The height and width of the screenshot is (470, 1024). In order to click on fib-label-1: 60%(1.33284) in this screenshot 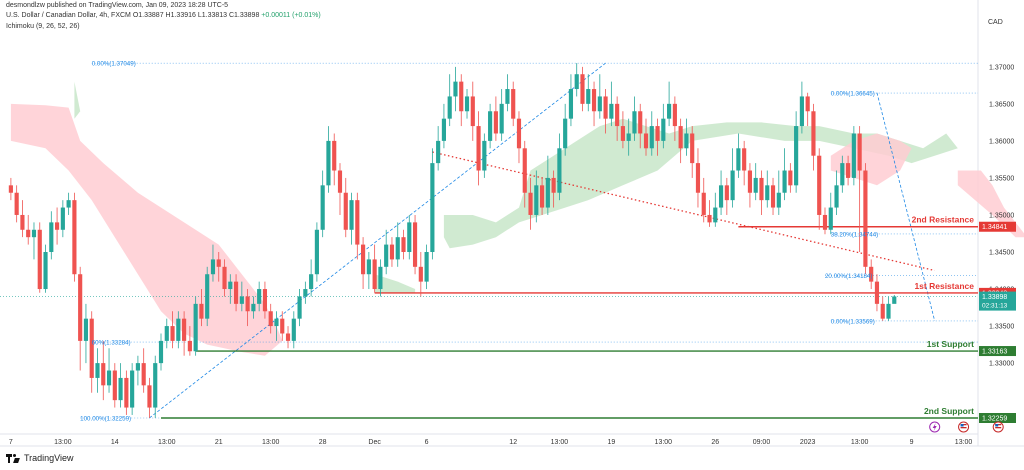, I will do `click(111, 343)`.